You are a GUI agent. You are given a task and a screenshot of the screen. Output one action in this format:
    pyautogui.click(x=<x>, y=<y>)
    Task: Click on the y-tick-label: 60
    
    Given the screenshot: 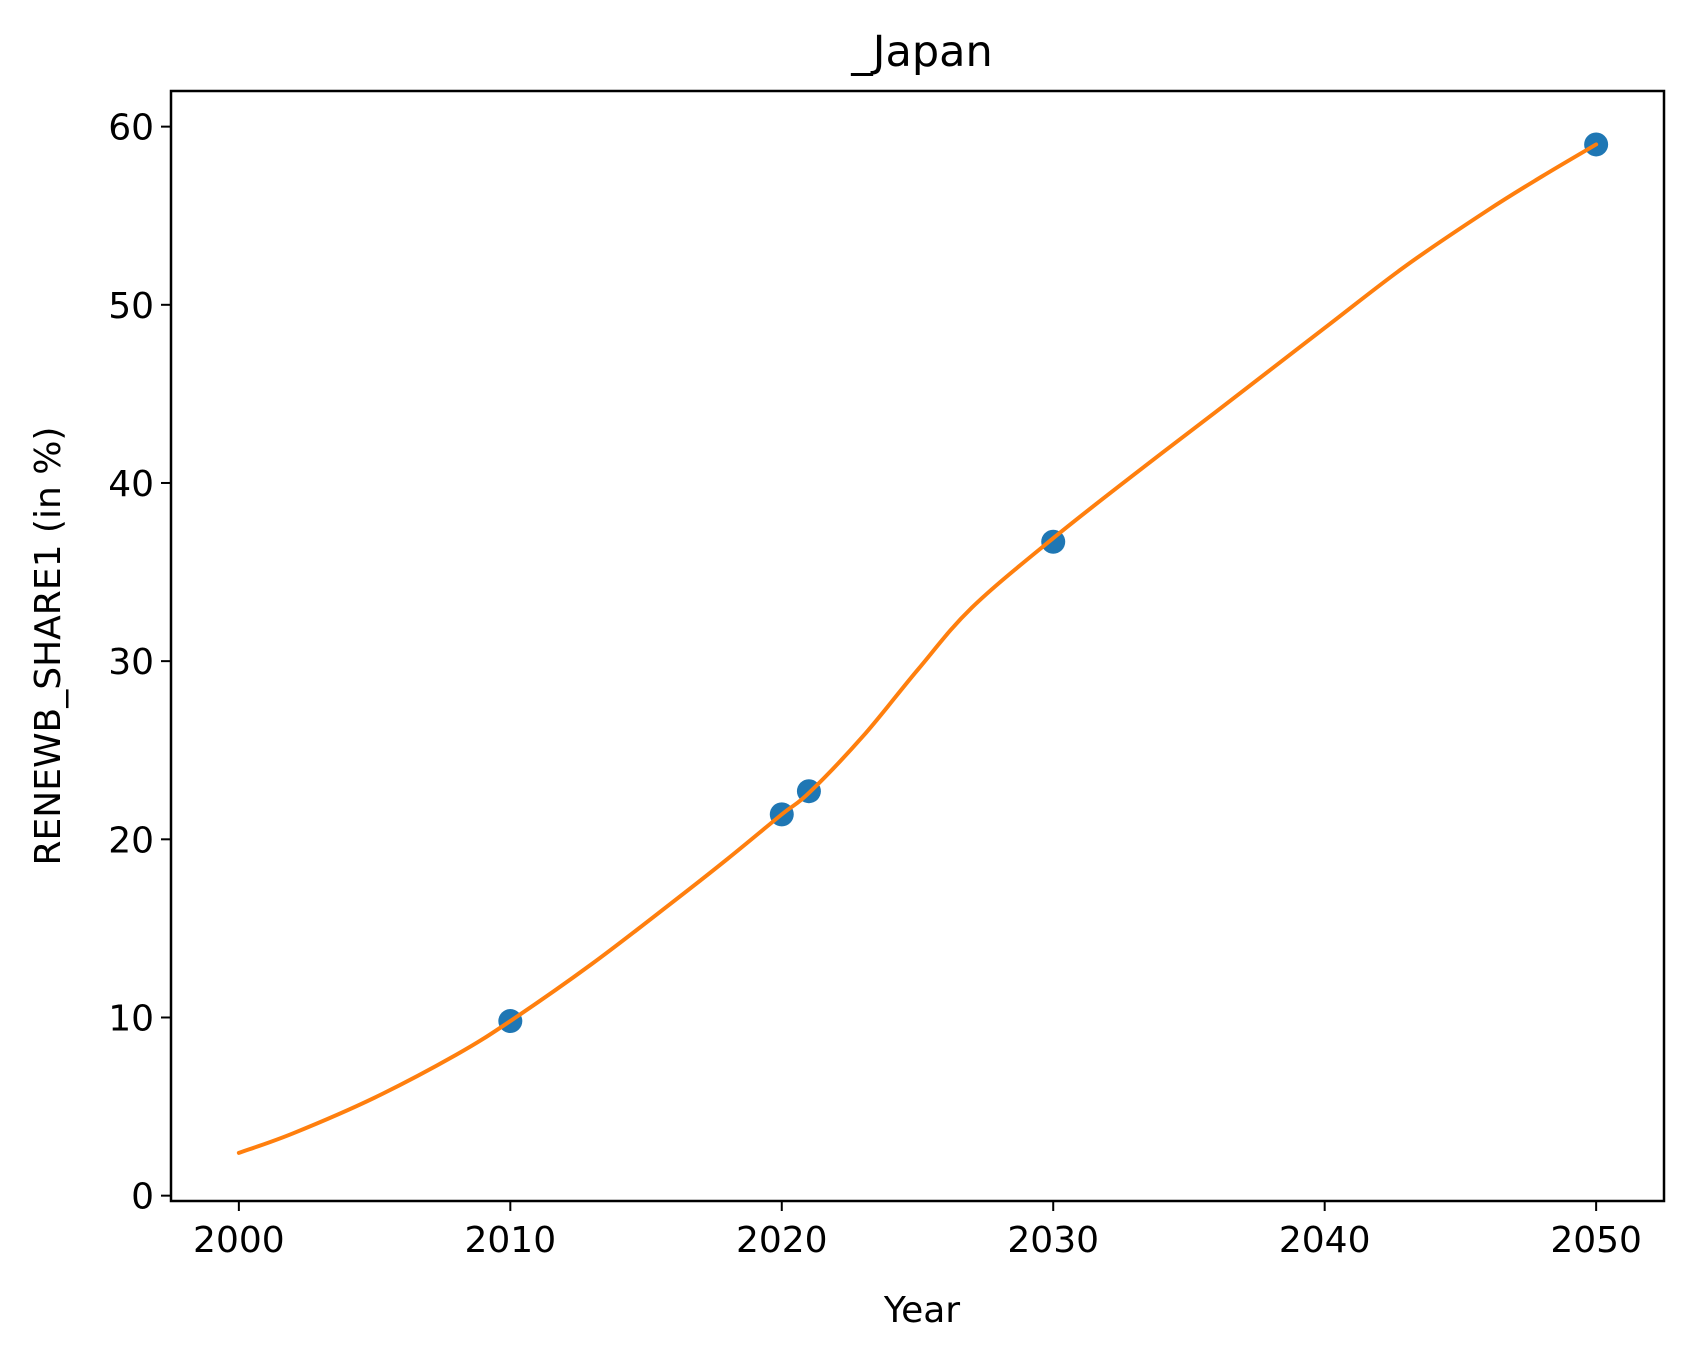 What is the action you would take?
    pyautogui.click(x=131, y=128)
    